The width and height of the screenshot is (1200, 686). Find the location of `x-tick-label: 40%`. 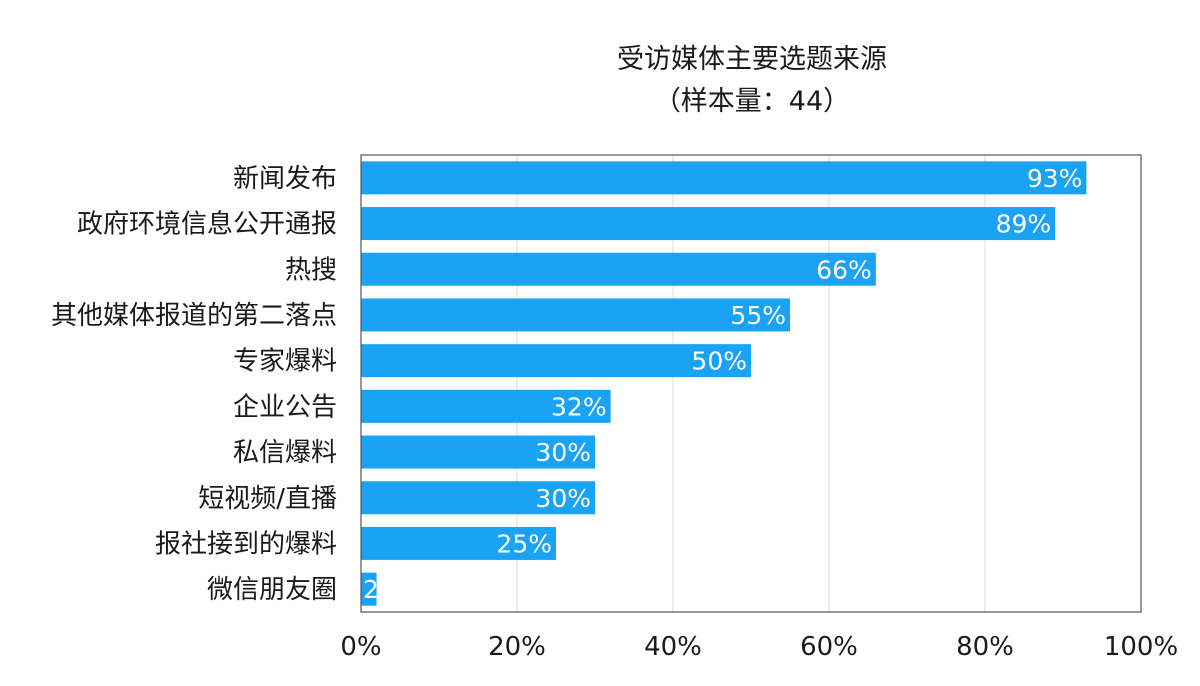

x-tick-label: 40% is located at coordinates (673, 647).